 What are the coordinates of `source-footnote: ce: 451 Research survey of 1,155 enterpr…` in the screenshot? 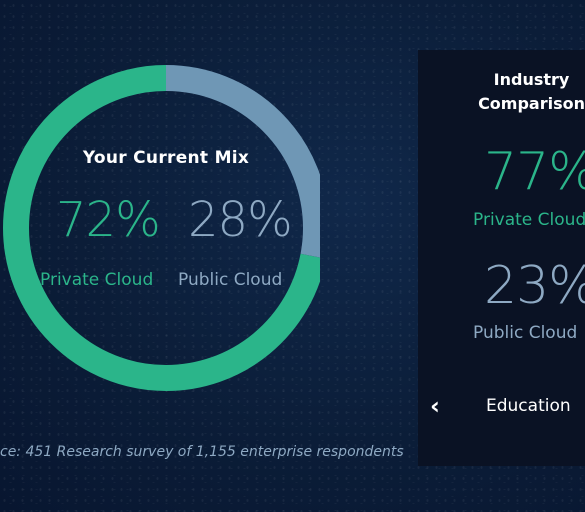 It's located at (202, 452).